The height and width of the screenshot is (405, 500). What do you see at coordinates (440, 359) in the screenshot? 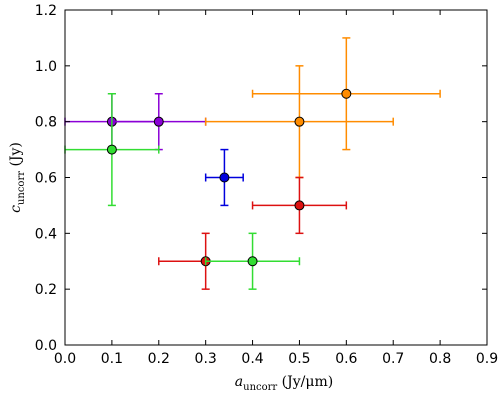
I see `x-tick-label: 0.8` at bounding box center [440, 359].